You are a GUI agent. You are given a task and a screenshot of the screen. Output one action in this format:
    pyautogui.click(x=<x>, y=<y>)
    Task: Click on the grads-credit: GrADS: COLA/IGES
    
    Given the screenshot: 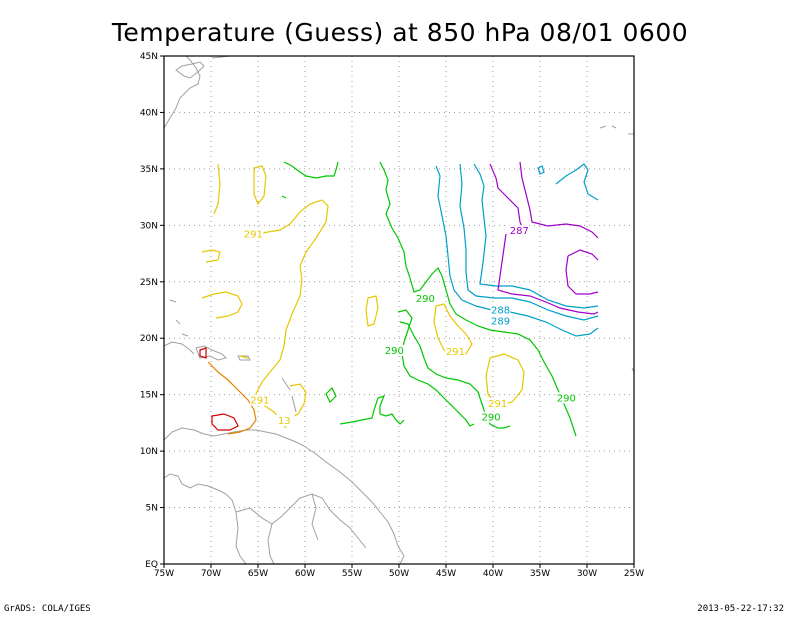 What is the action you would take?
    pyautogui.click(x=47, y=609)
    